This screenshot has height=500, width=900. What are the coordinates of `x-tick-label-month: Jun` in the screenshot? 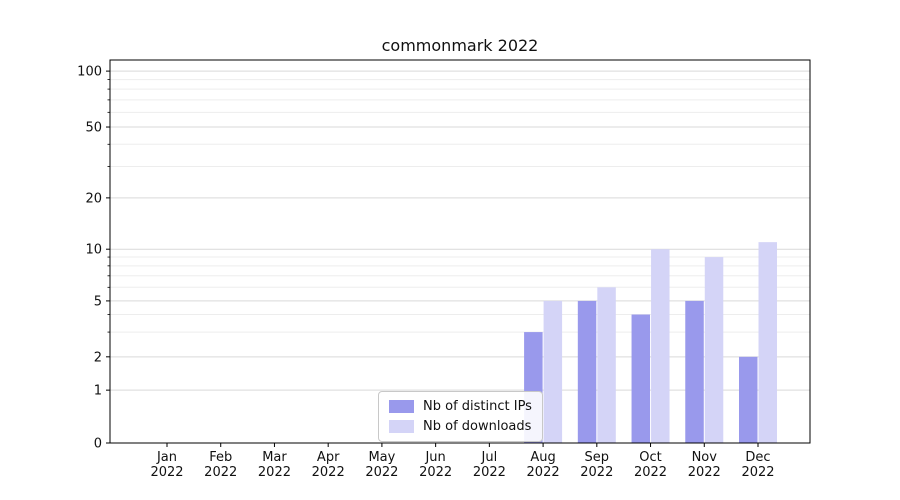 It's located at (434, 457).